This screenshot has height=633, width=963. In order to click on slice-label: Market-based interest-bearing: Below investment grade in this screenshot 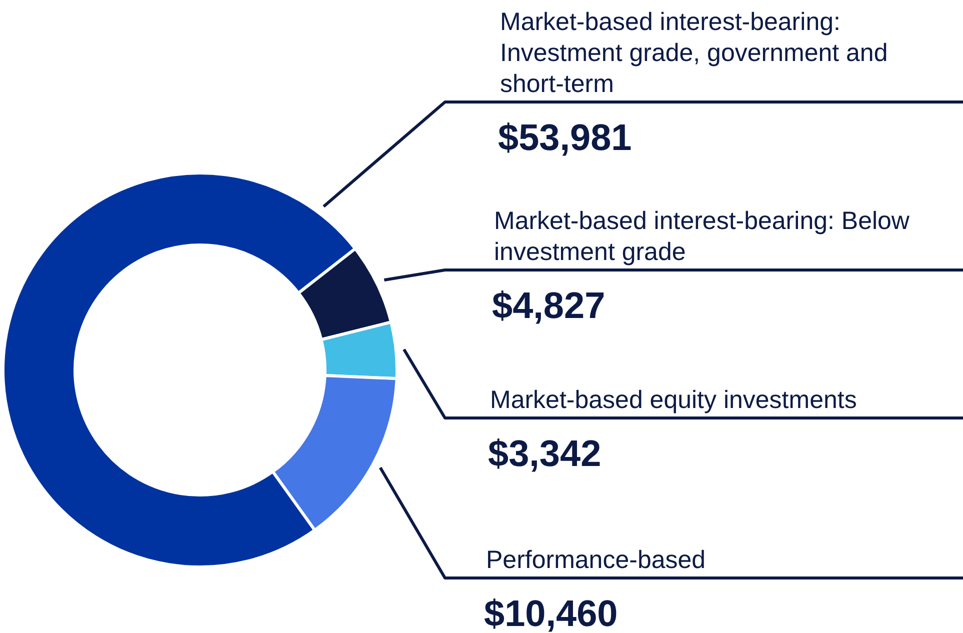, I will do `click(702, 236)`.